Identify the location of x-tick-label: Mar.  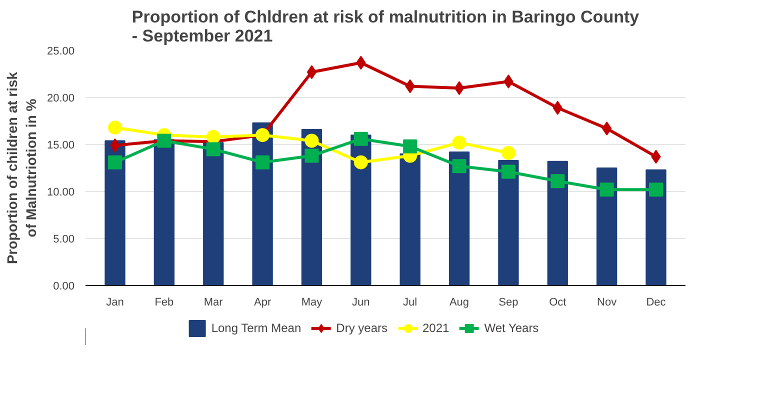
(214, 302).